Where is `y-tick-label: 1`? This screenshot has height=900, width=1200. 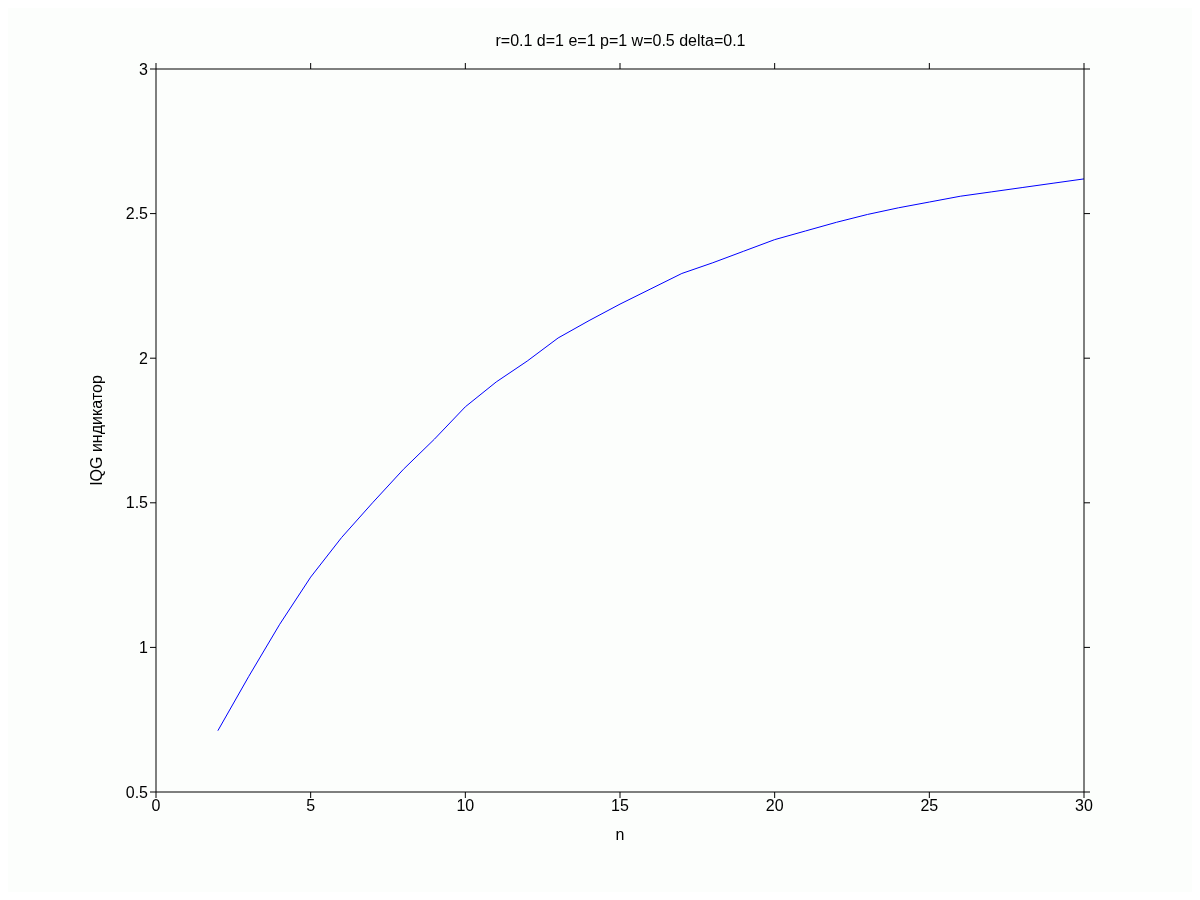 y-tick-label: 1 is located at coordinates (144, 648).